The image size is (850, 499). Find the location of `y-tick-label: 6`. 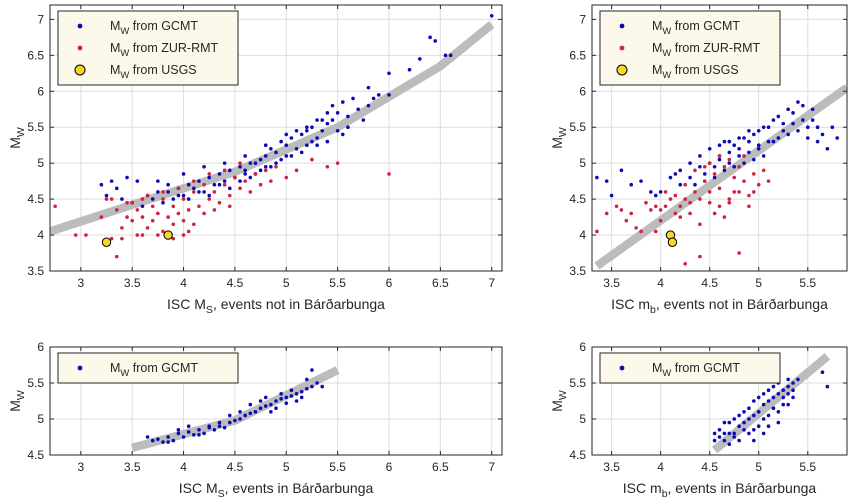

y-tick-label: 6 is located at coordinates (582, 91).